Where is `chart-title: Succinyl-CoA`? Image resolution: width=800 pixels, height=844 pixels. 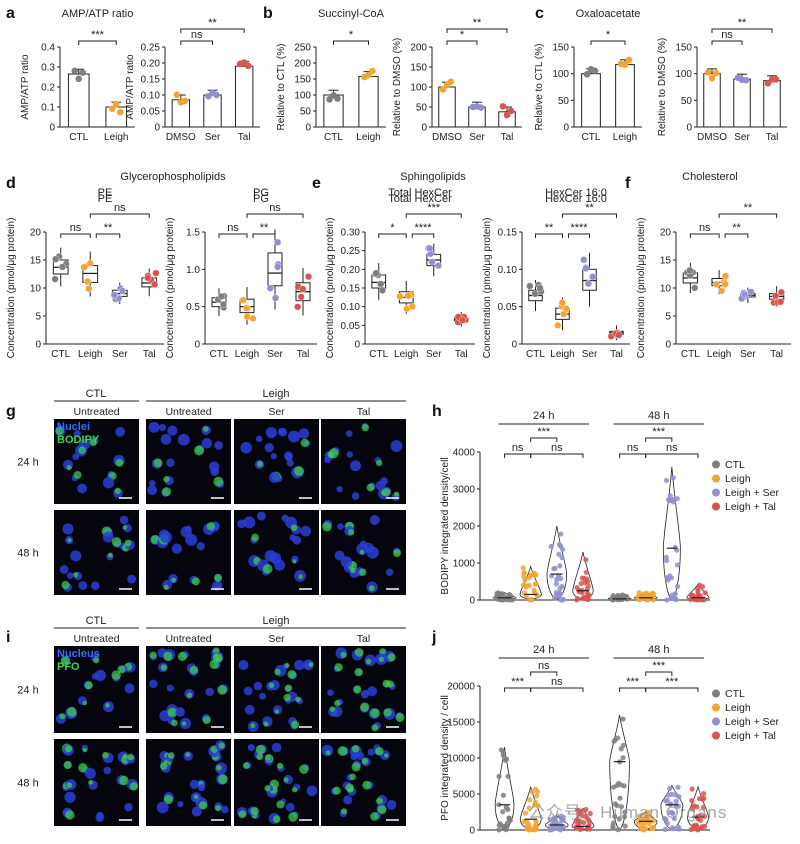
chart-title: Succinyl-CoA is located at coordinates (351, 14).